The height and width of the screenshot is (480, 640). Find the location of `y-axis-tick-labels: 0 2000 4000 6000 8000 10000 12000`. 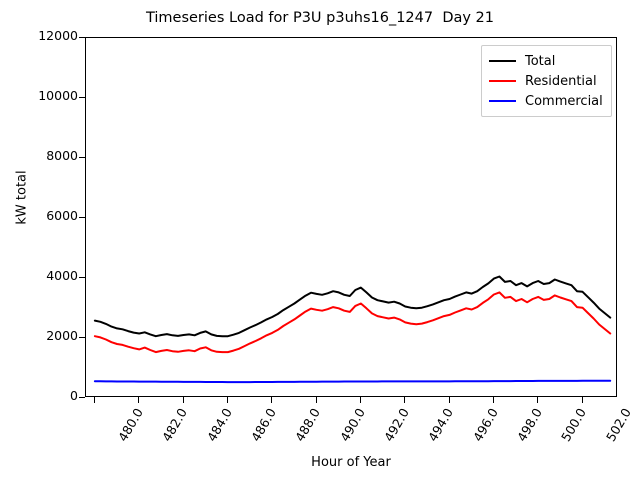

y-axis-tick-labels: 0 2000 4000 6000 8000 10000 12000 is located at coordinates (39, 240).